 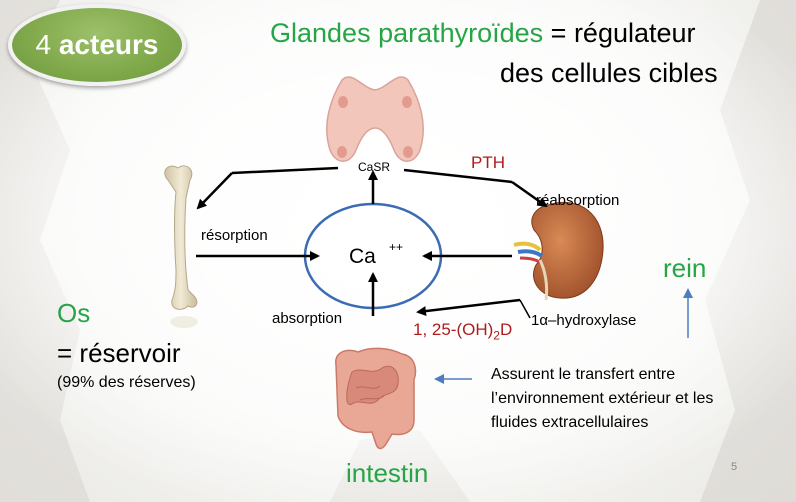 What do you see at coordinates (126, 382) in the screenshot?
I see `os-note: (99% des réserves)` at bounding box center [126, 382].